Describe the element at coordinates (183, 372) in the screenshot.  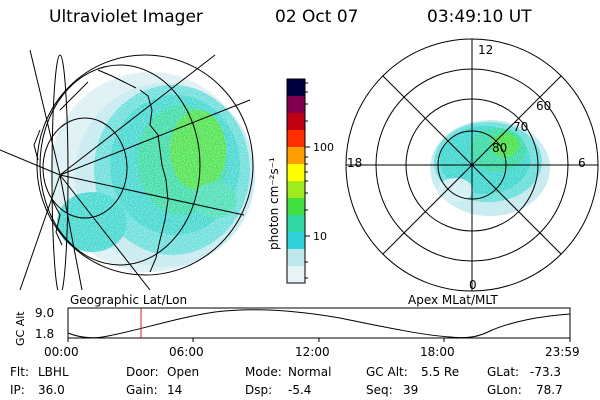
I see `door-value: Open` at that location.